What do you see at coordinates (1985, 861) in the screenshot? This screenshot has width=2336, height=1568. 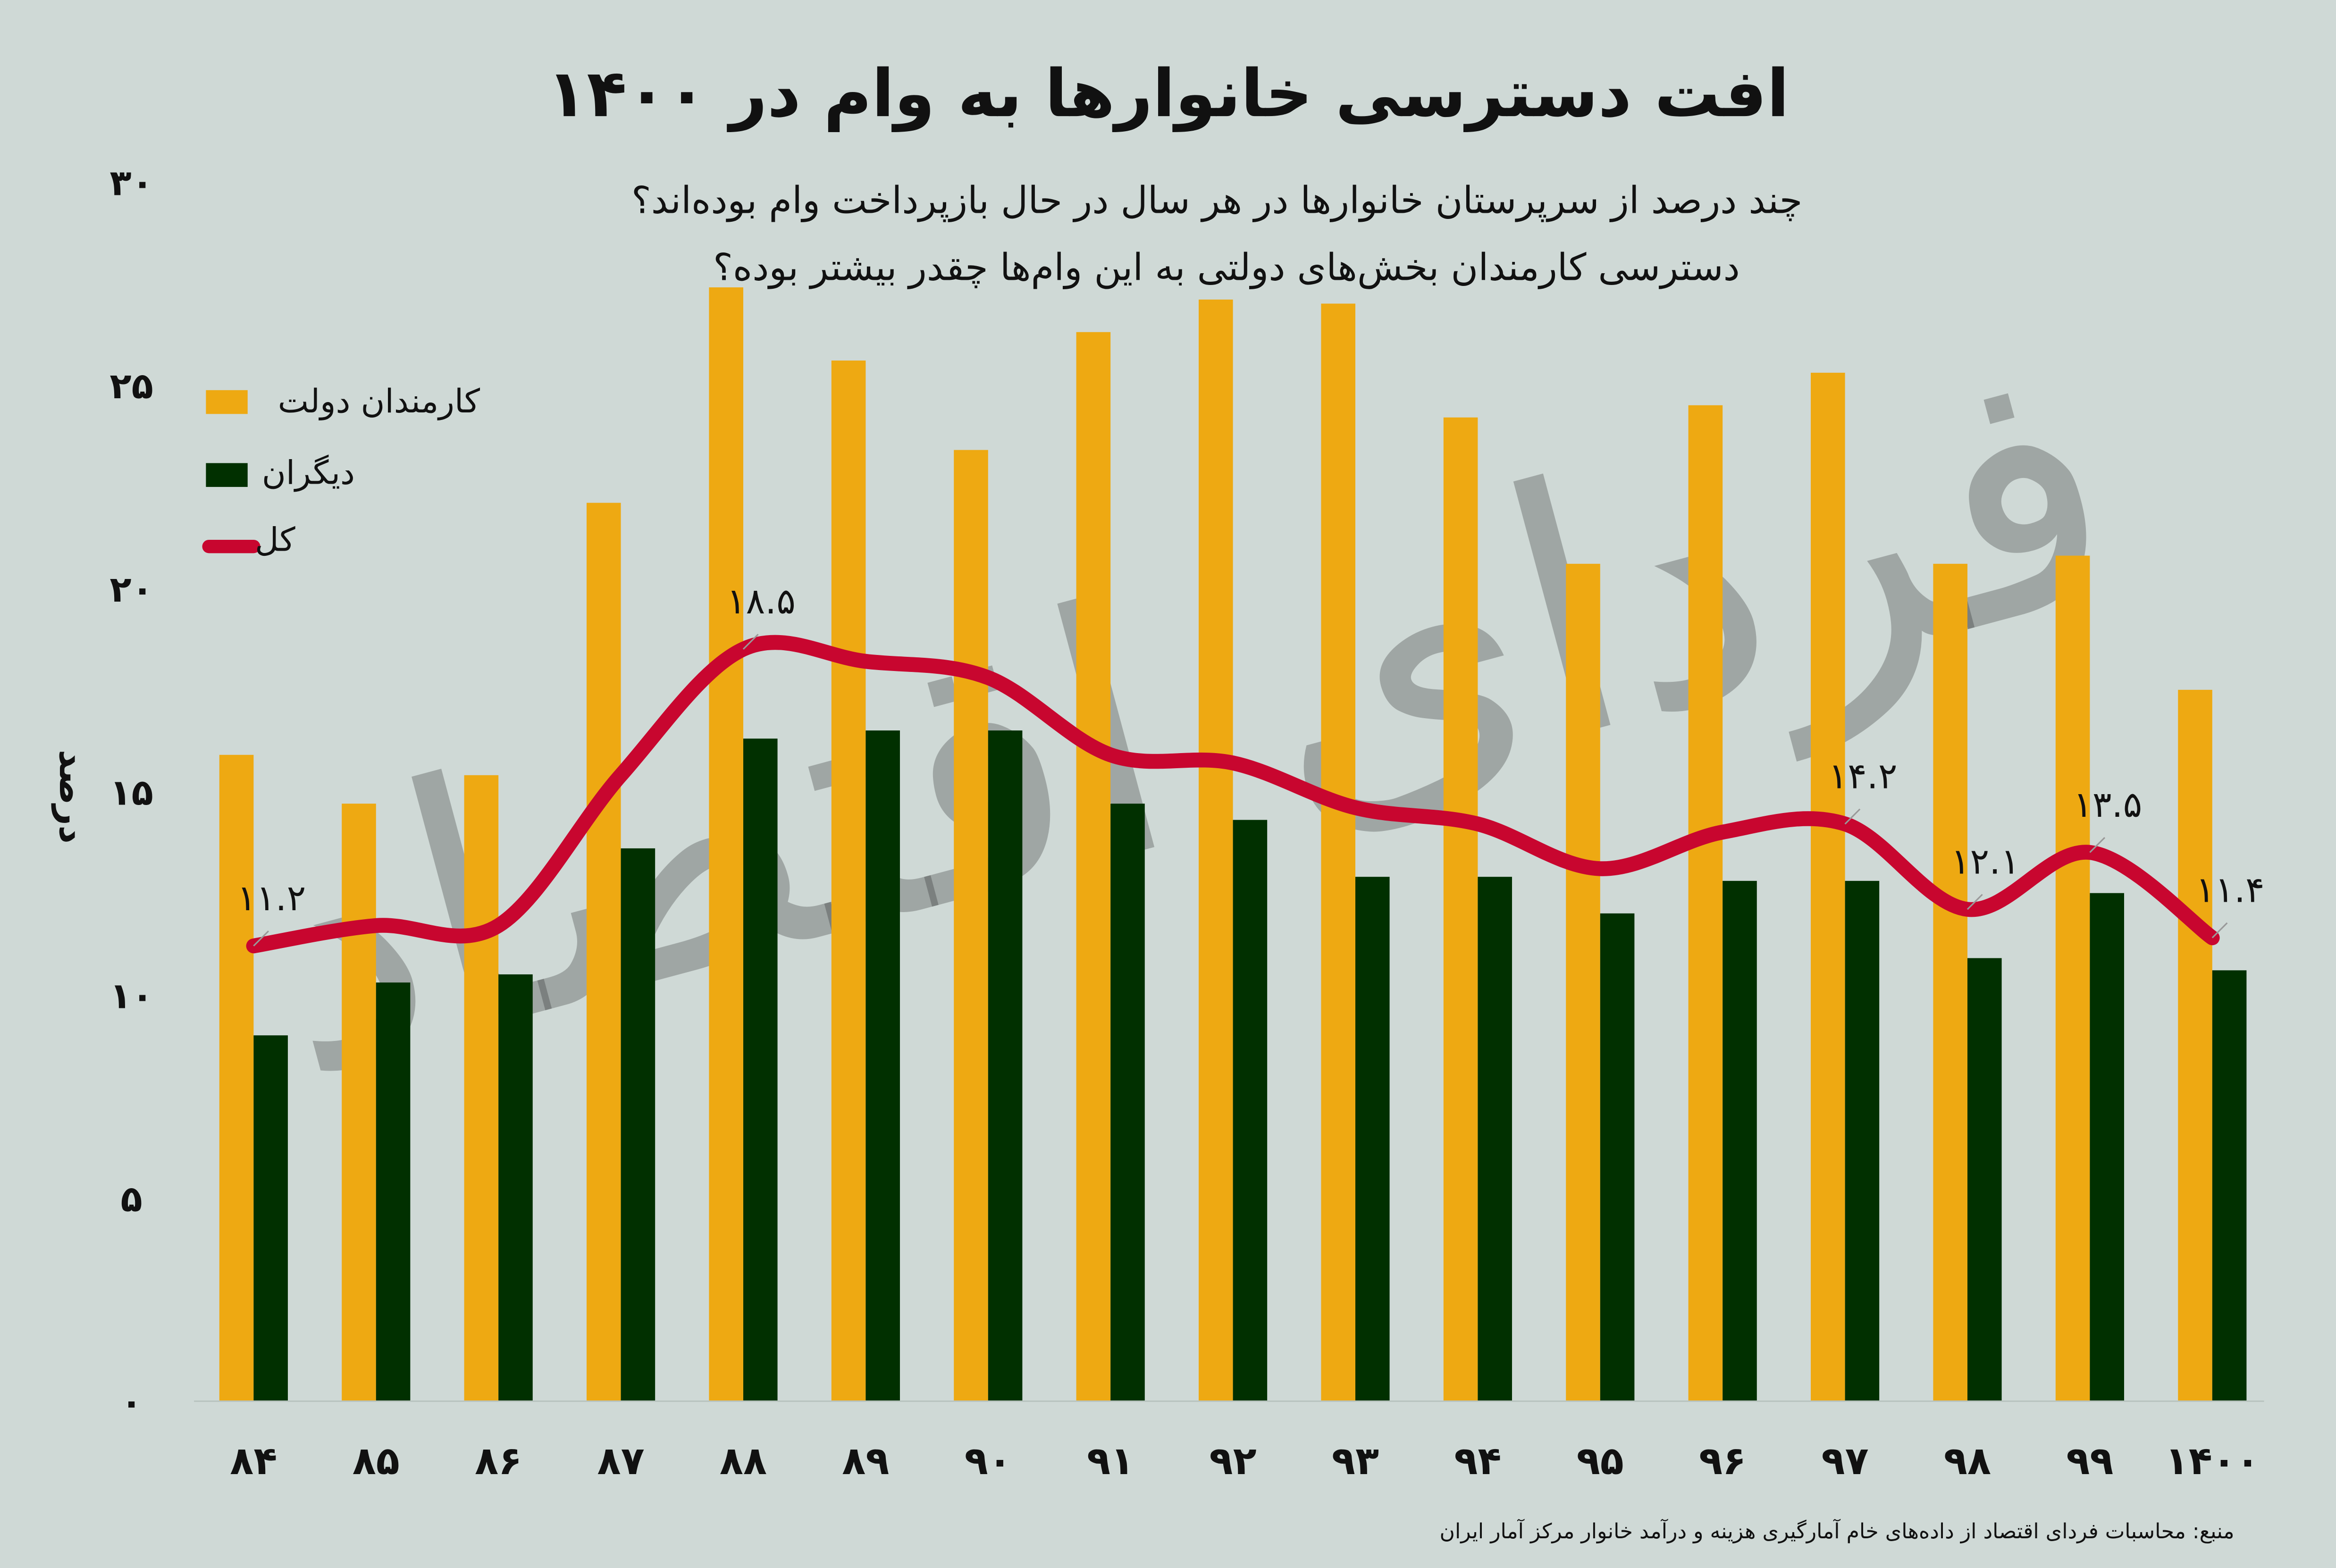 I see `data-label: ۱۲.۱` at bounding box center [1985, 861].